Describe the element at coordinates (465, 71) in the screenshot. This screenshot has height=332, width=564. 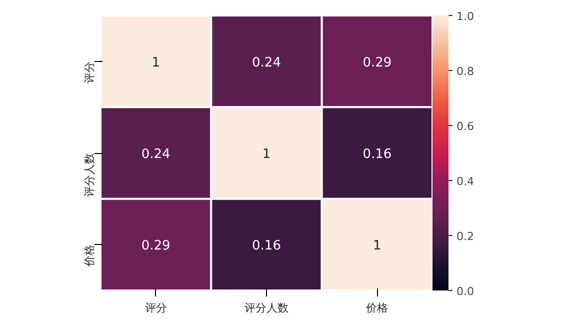
I see `color-bar-label: 0.8` at that location.